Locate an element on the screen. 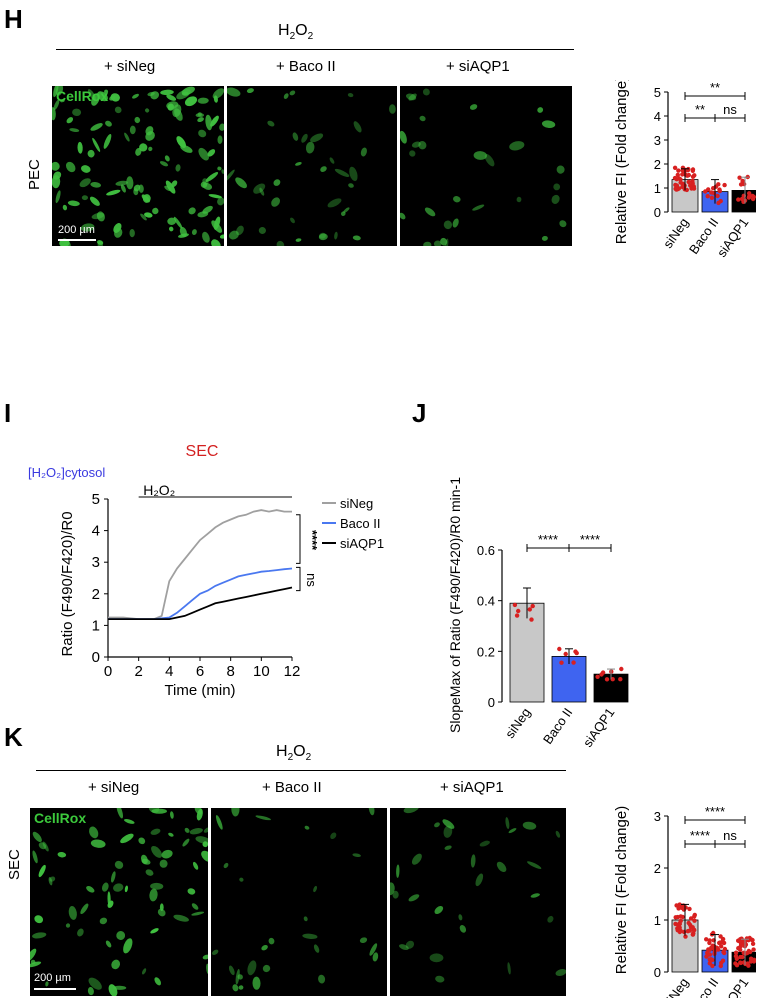  h-treatment-label: H2O2 is located at coordinates (296, 32).